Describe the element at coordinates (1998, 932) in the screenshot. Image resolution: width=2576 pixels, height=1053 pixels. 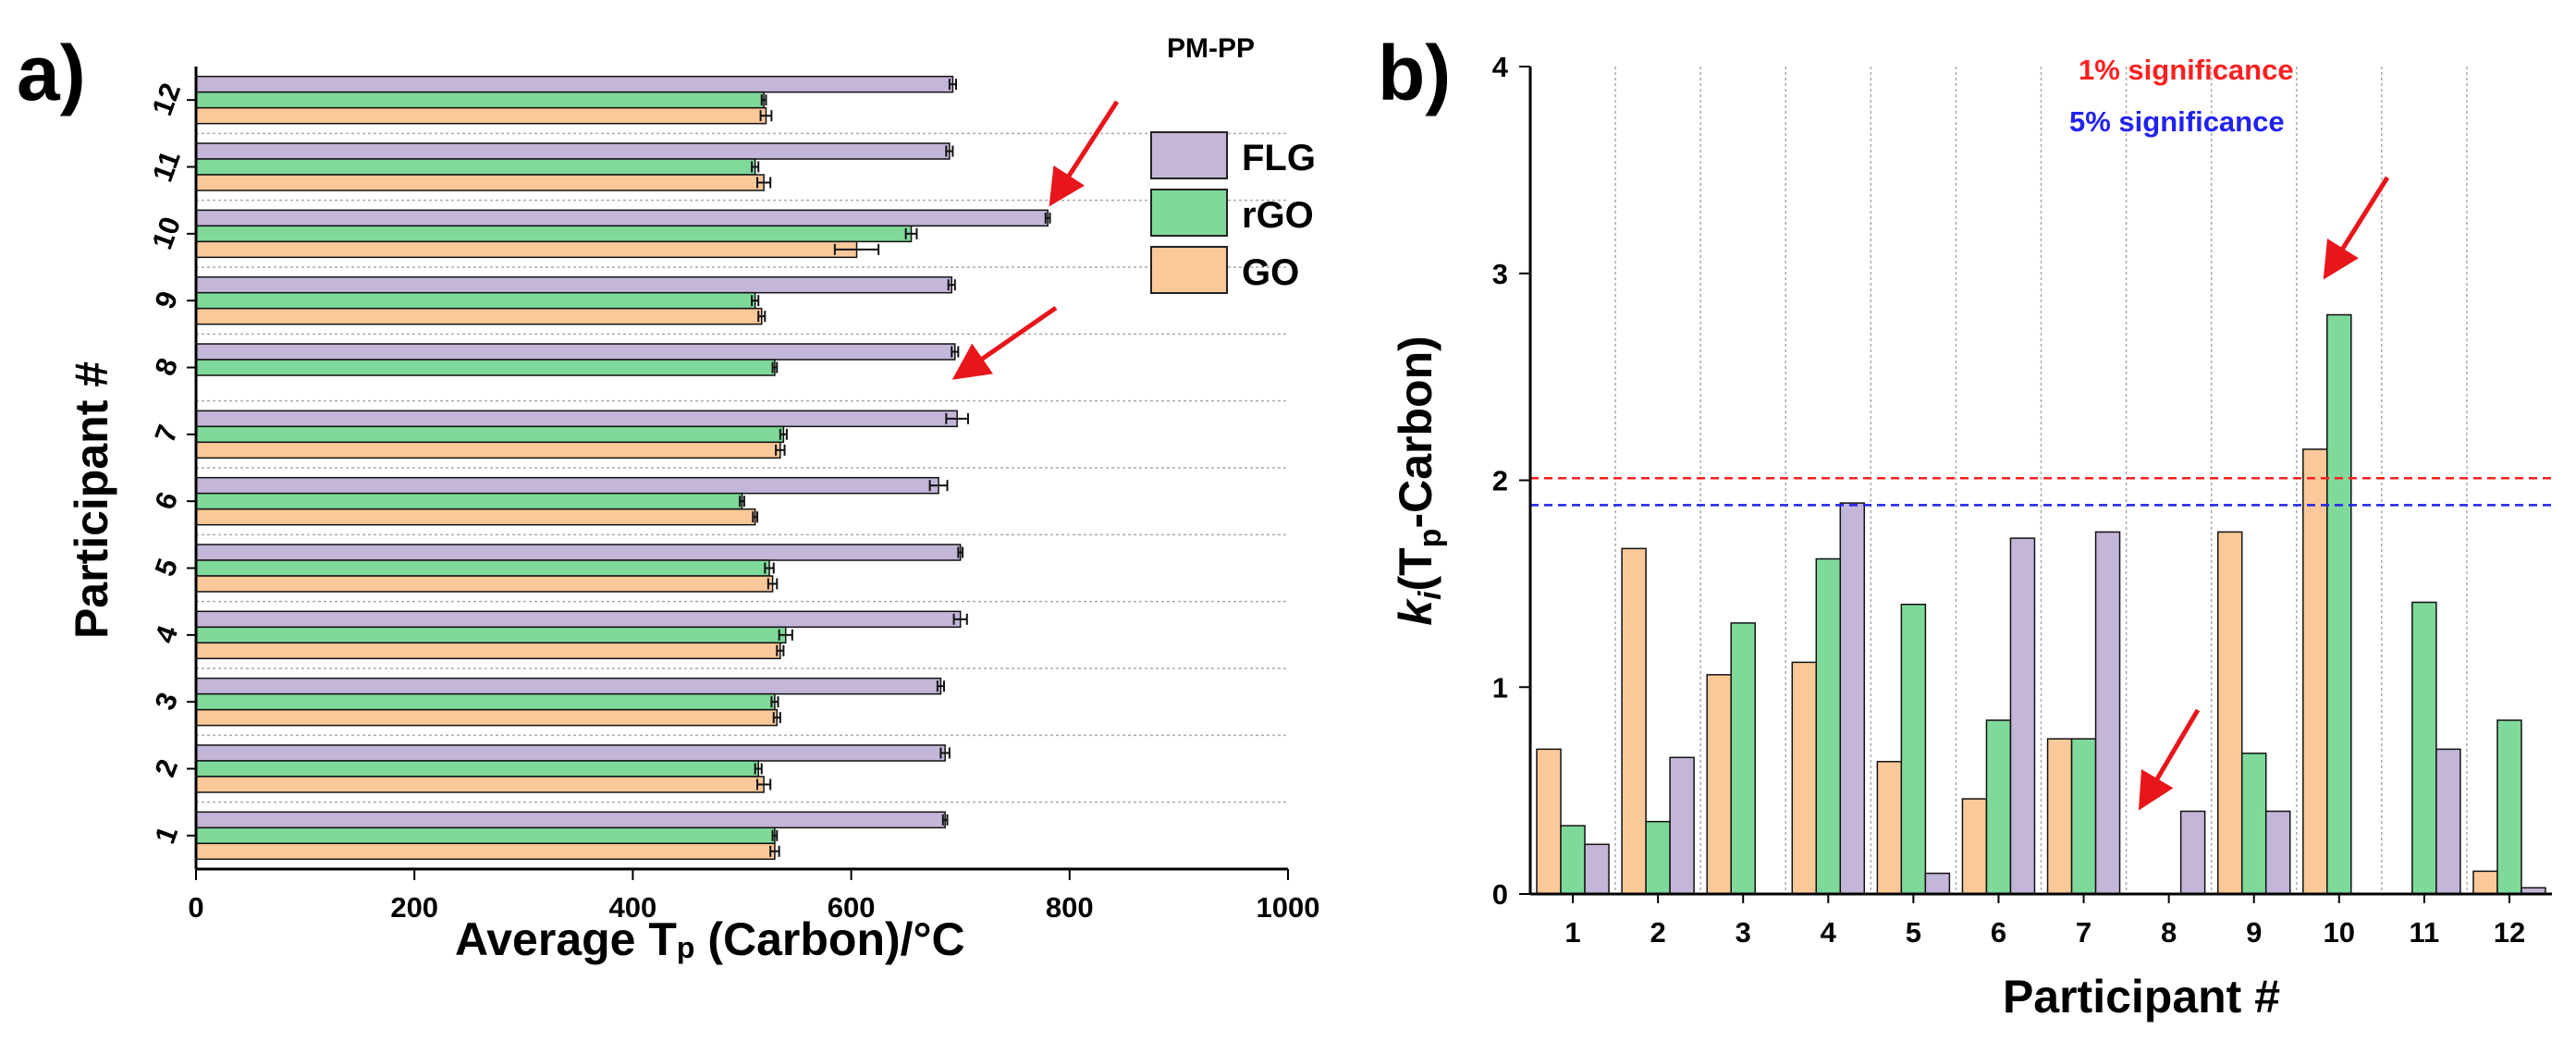
I see `x-tick-label: 6` at that location.